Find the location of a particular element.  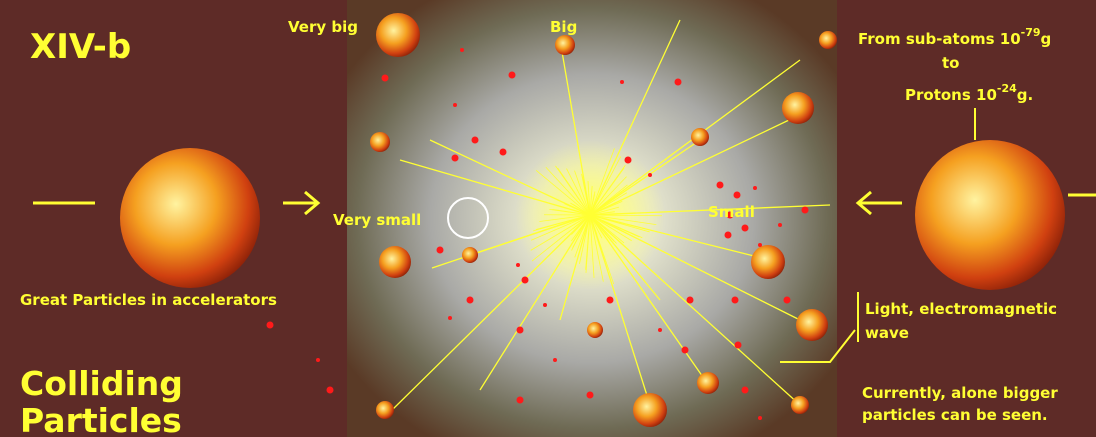

text: Protons 10 is located at coordinates (951, 95).